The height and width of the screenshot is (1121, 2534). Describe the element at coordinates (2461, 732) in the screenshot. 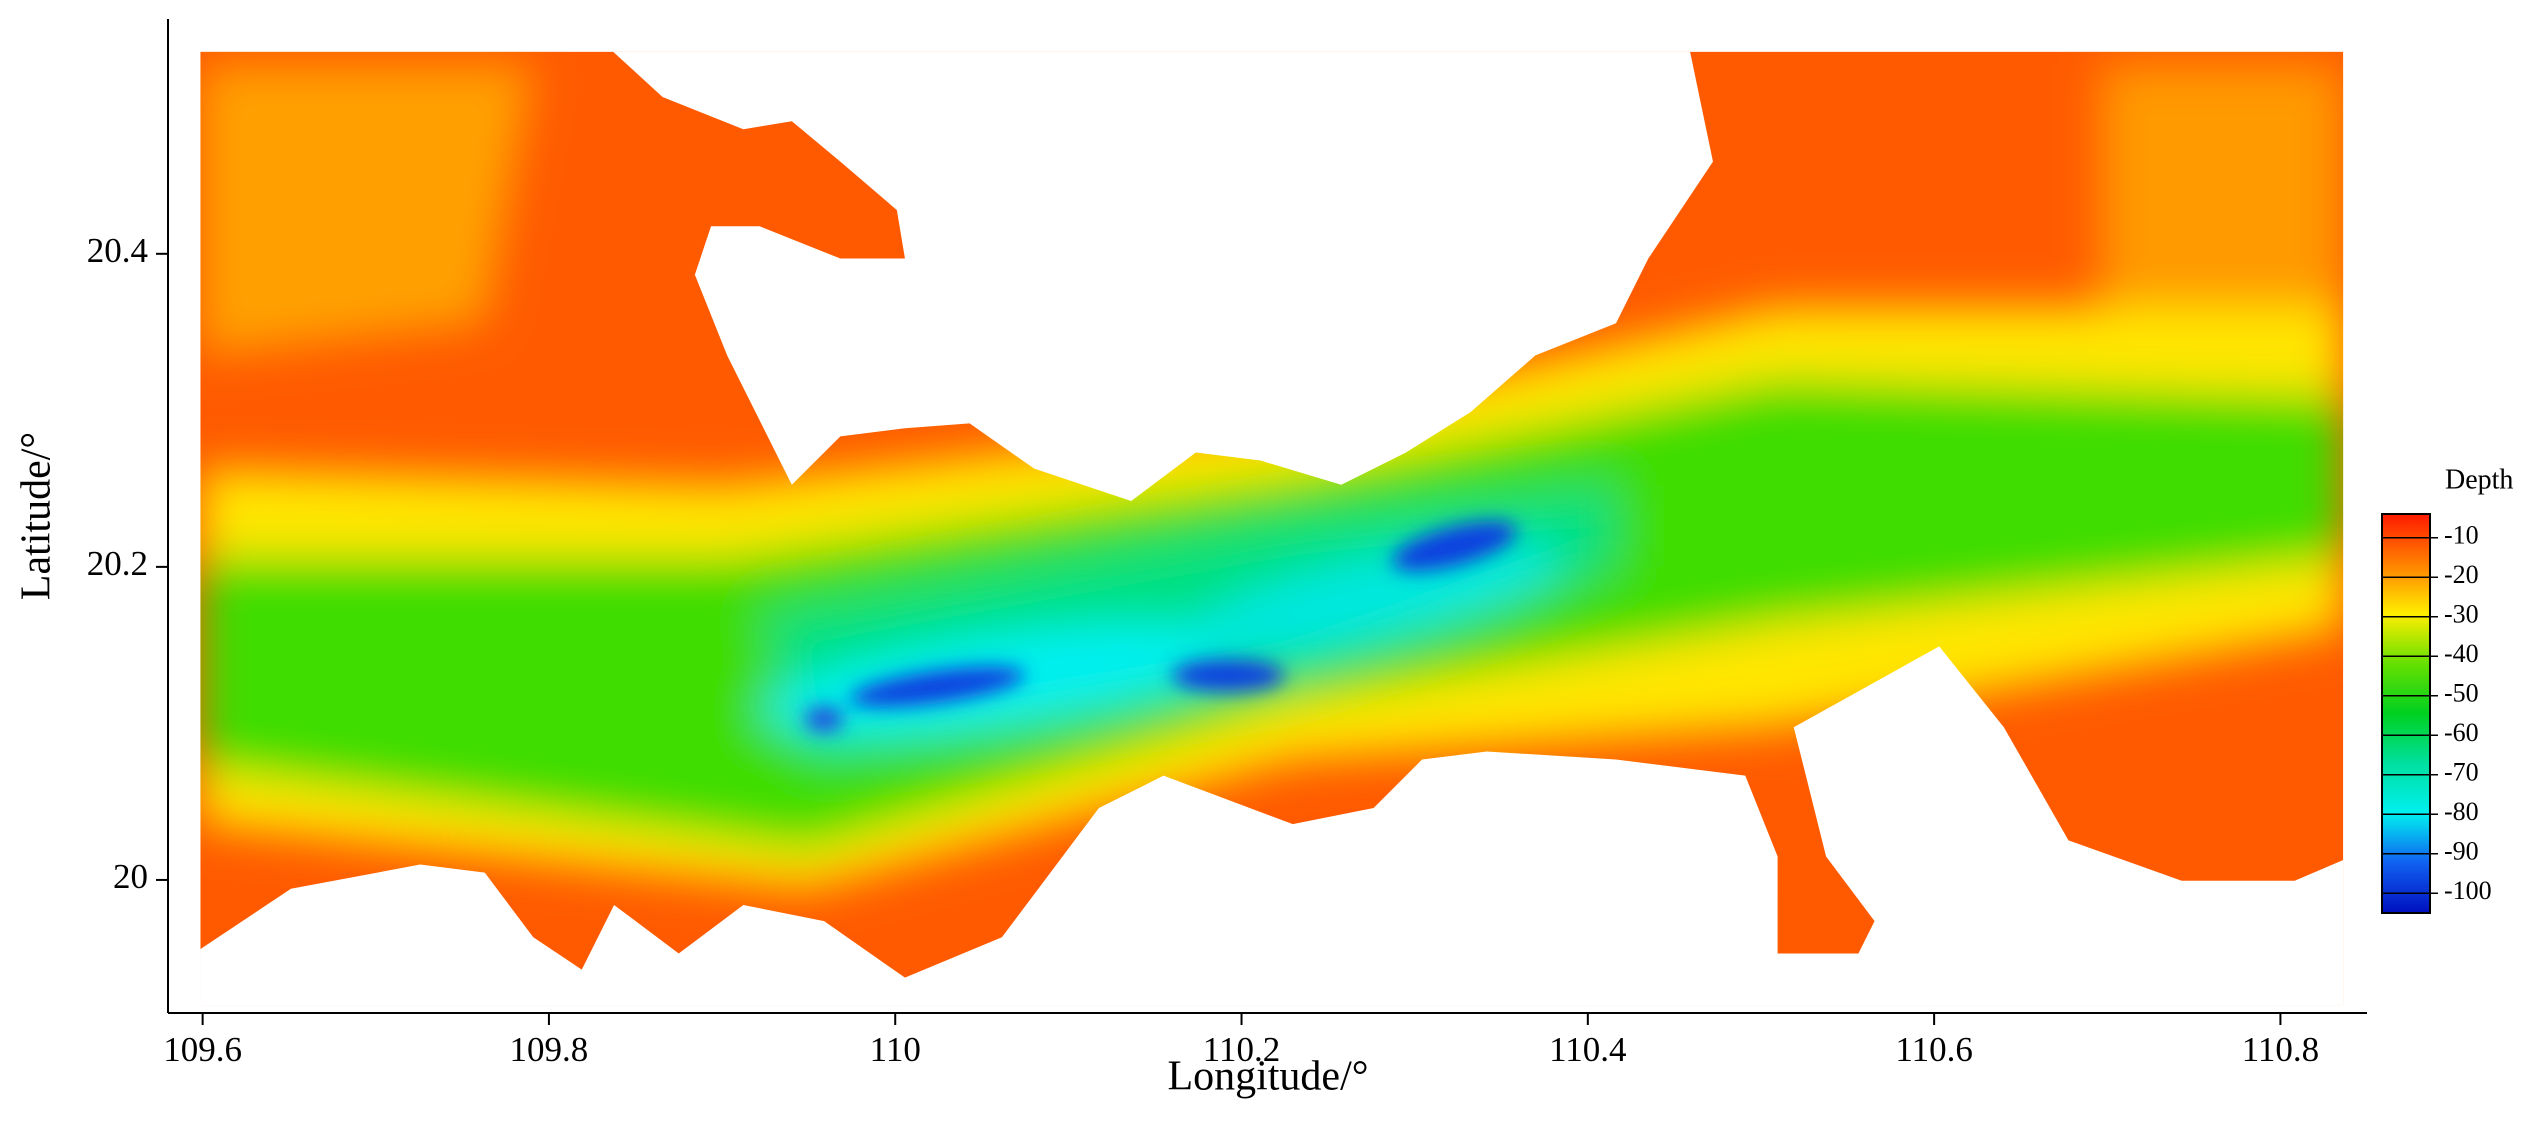

I see `colorbar-tick-label: -60` at that location.